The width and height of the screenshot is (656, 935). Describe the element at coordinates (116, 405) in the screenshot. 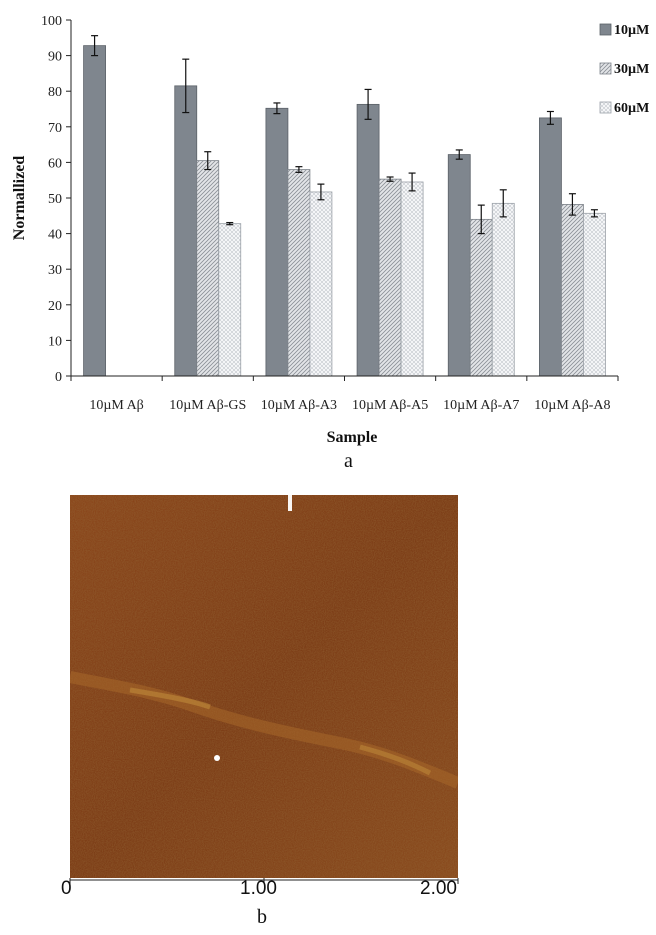

I see `x-tick-label: 10µM Aβ` at that location.